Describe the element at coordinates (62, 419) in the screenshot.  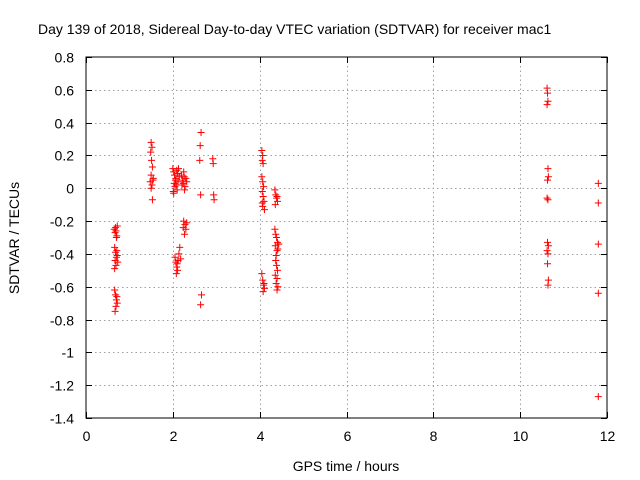
I see `y-tick-label: -1.4` at that location.